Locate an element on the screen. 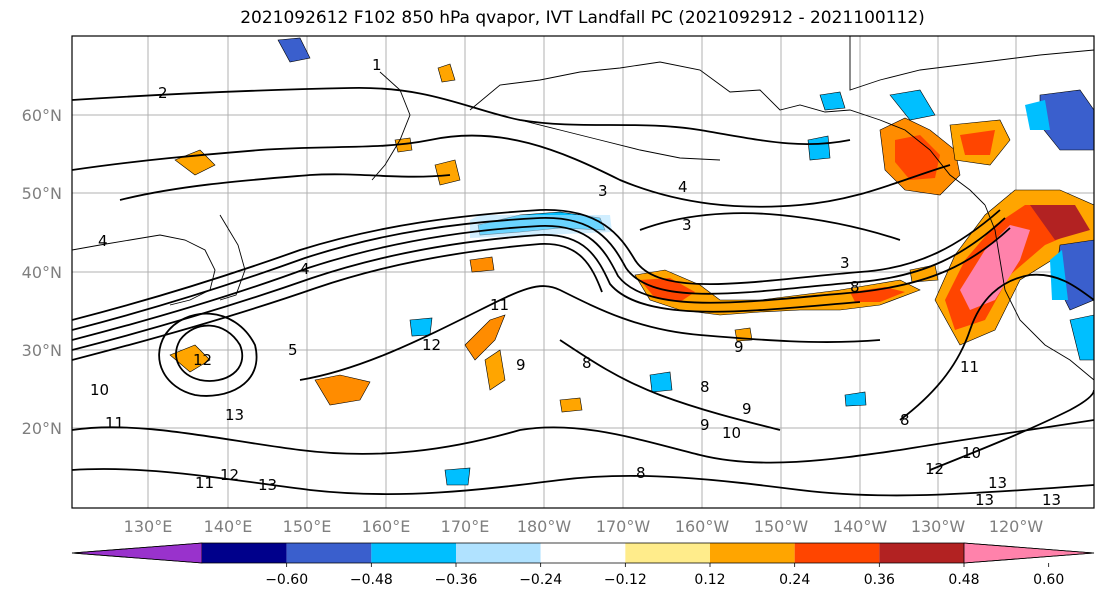  colorbar is located at coordinates (583, 553).